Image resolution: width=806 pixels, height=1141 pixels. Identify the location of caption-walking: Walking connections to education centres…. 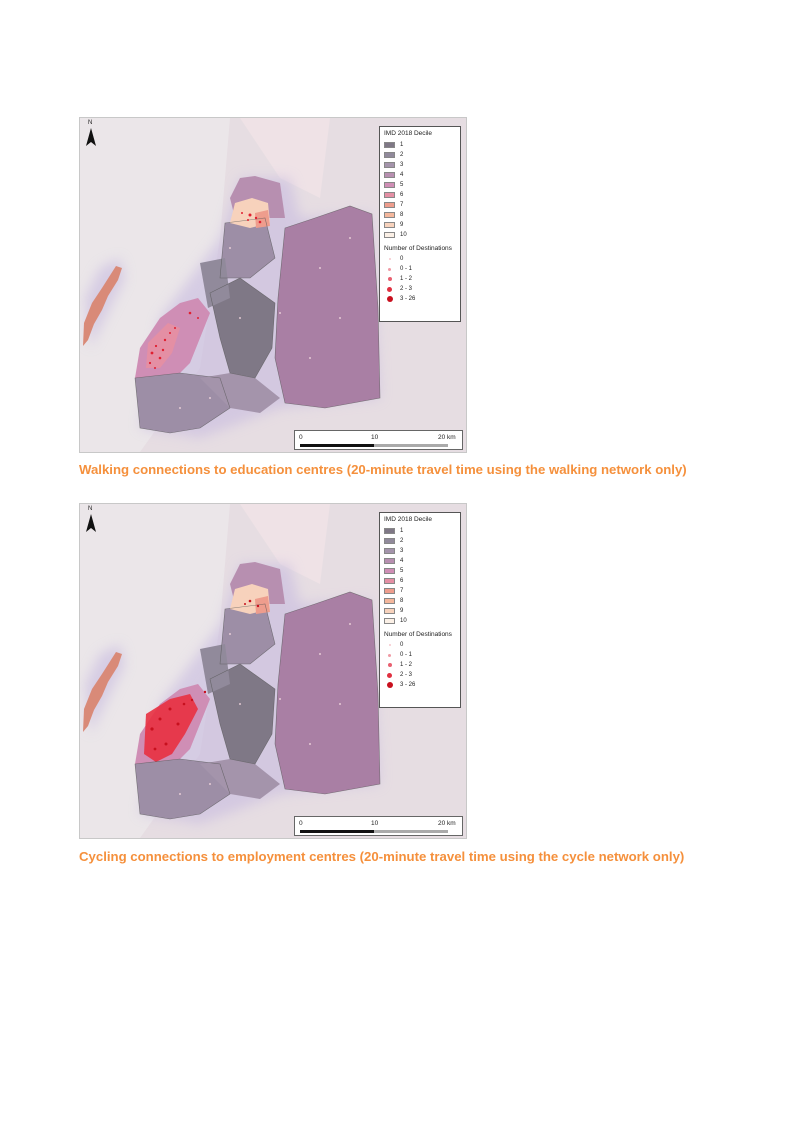
(383, 469).